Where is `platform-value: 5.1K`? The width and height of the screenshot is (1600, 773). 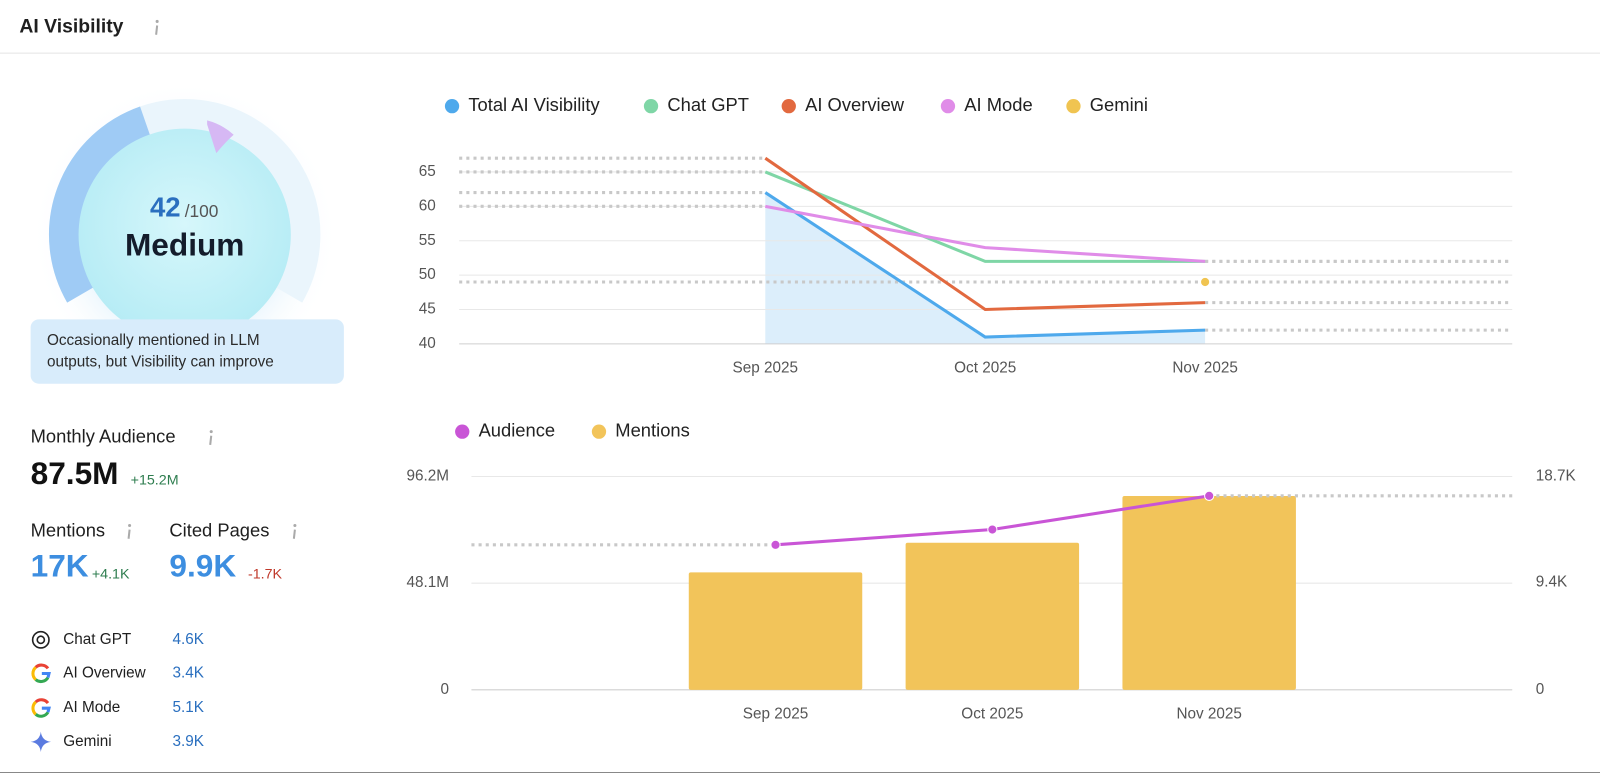
platform-value: 5.1K is located at coordinates (188, 707).